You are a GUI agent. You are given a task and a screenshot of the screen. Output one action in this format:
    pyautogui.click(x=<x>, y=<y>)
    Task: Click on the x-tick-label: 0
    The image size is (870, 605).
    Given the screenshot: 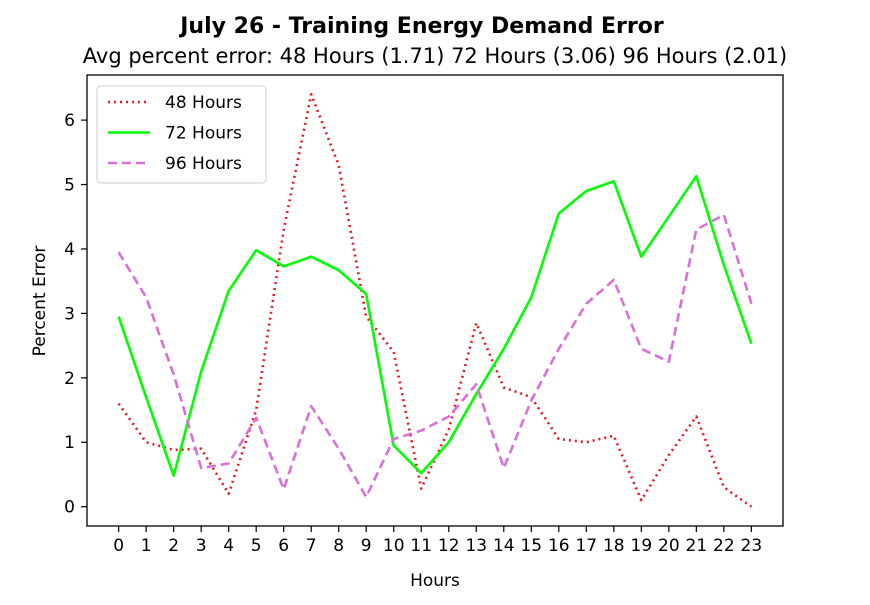 What is the action you would take?
    pyautogui.click(x=118, y=546)
    